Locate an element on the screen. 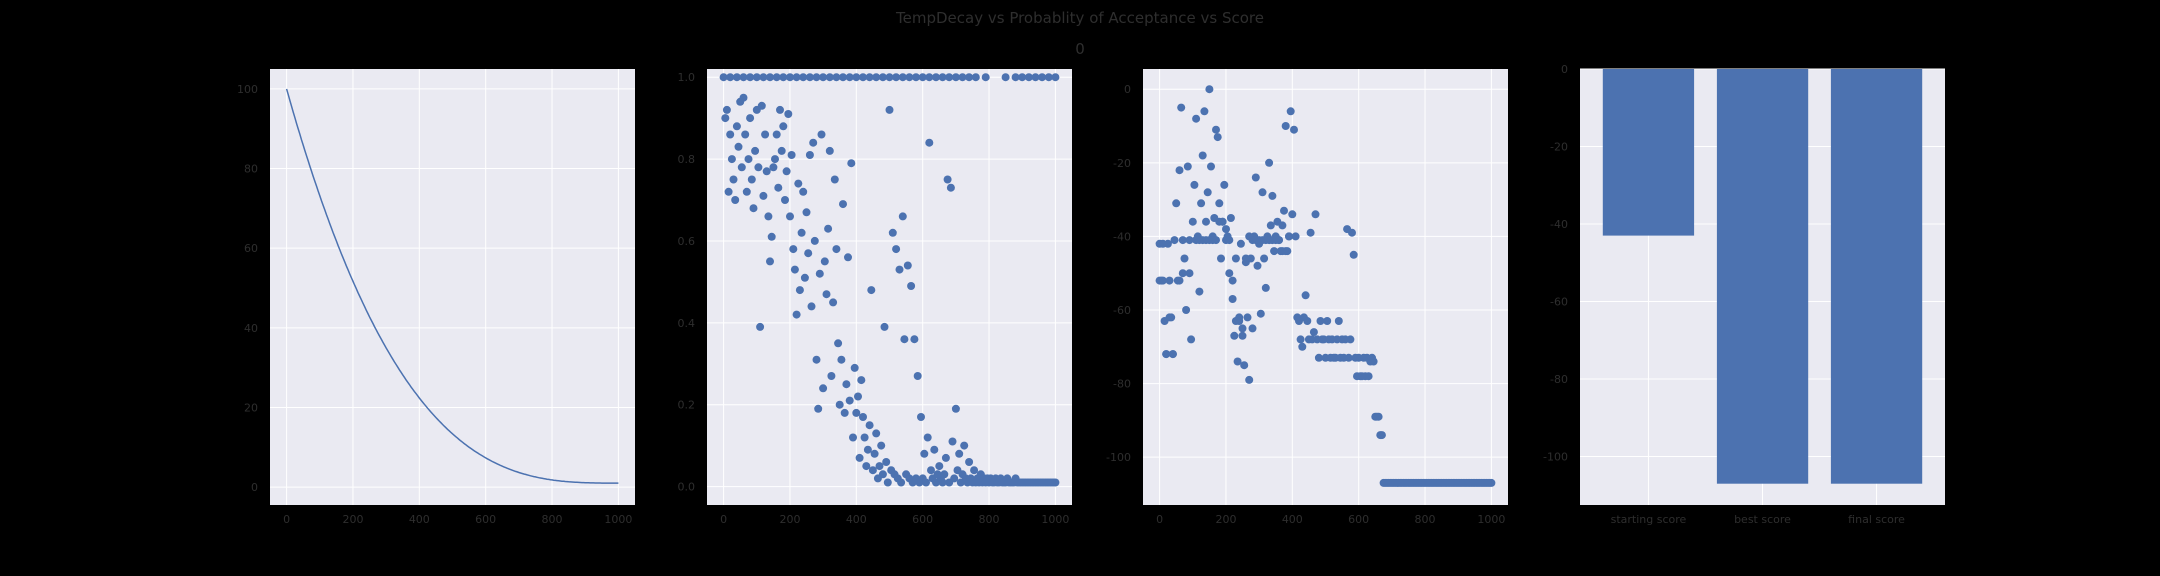  x-tick-label: 200 is located at coordinates (1225, 519).